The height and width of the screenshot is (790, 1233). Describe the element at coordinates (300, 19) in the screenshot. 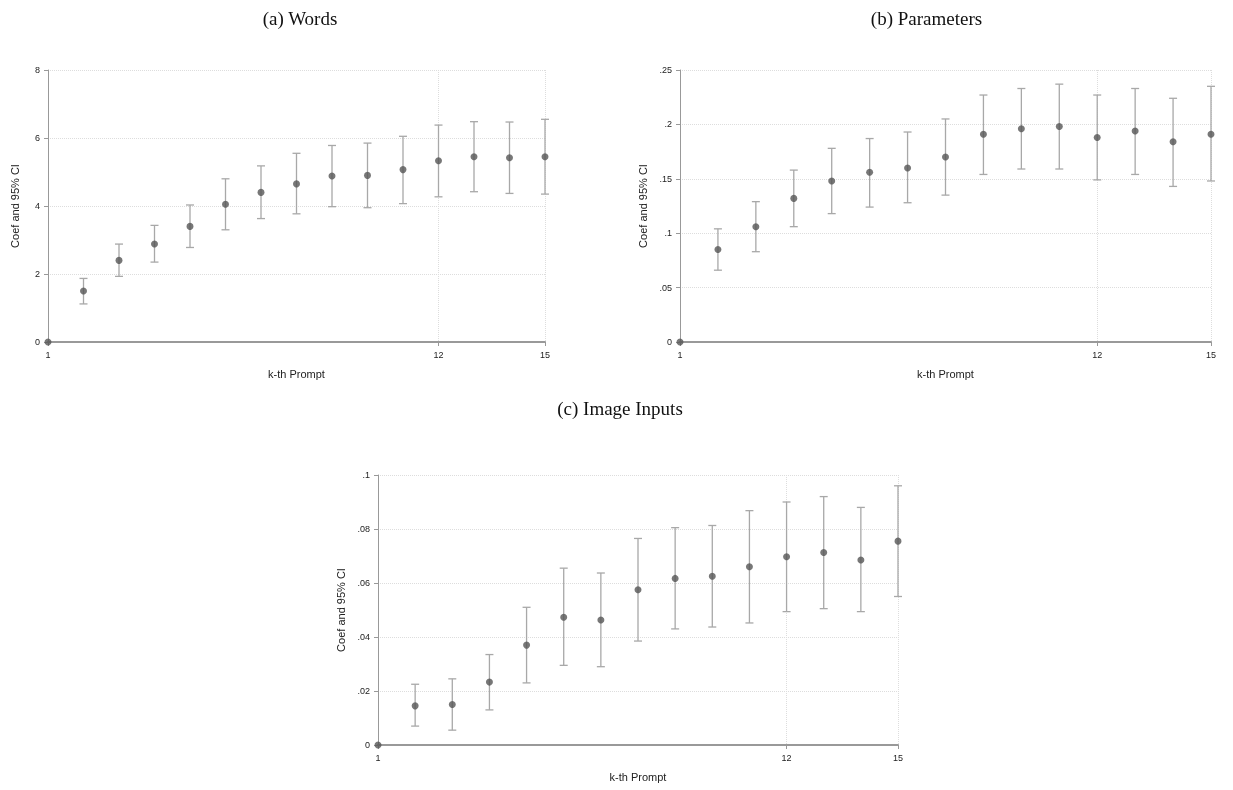

I see `chart-title: (a) Words` at that location.